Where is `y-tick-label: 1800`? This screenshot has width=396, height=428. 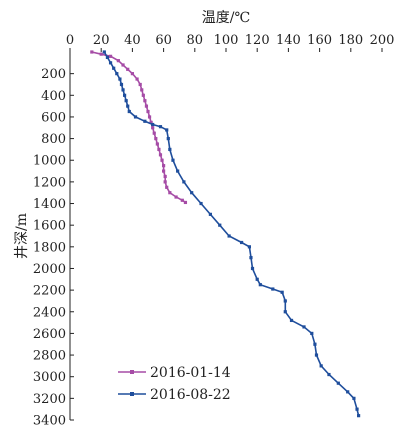 y-tick-label: 1800 is located at coordinates (49, 247).